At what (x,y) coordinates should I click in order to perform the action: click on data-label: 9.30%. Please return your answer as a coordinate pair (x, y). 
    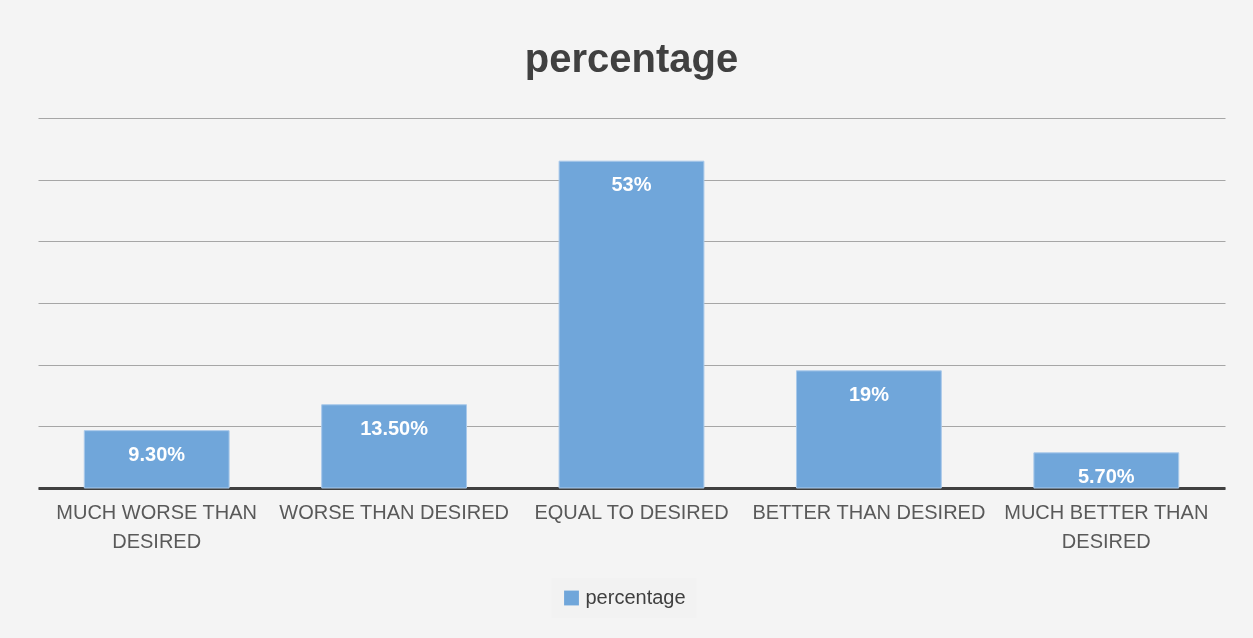
    Looking at the image, I should click on (157, 453).